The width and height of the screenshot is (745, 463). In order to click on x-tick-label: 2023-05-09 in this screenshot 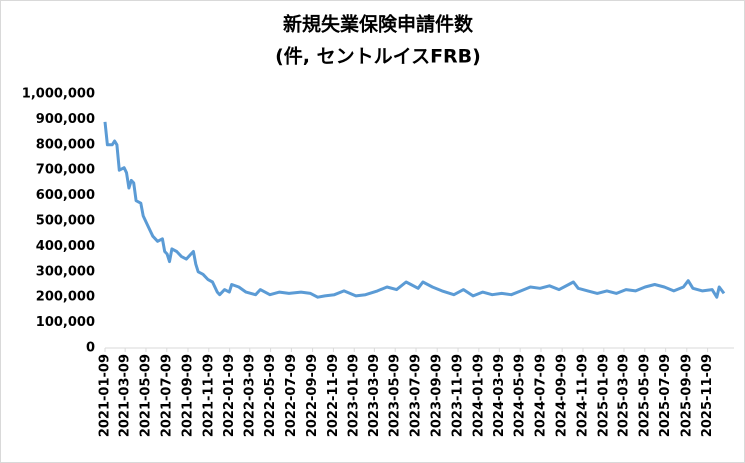, I will do `click(395, 395)`.